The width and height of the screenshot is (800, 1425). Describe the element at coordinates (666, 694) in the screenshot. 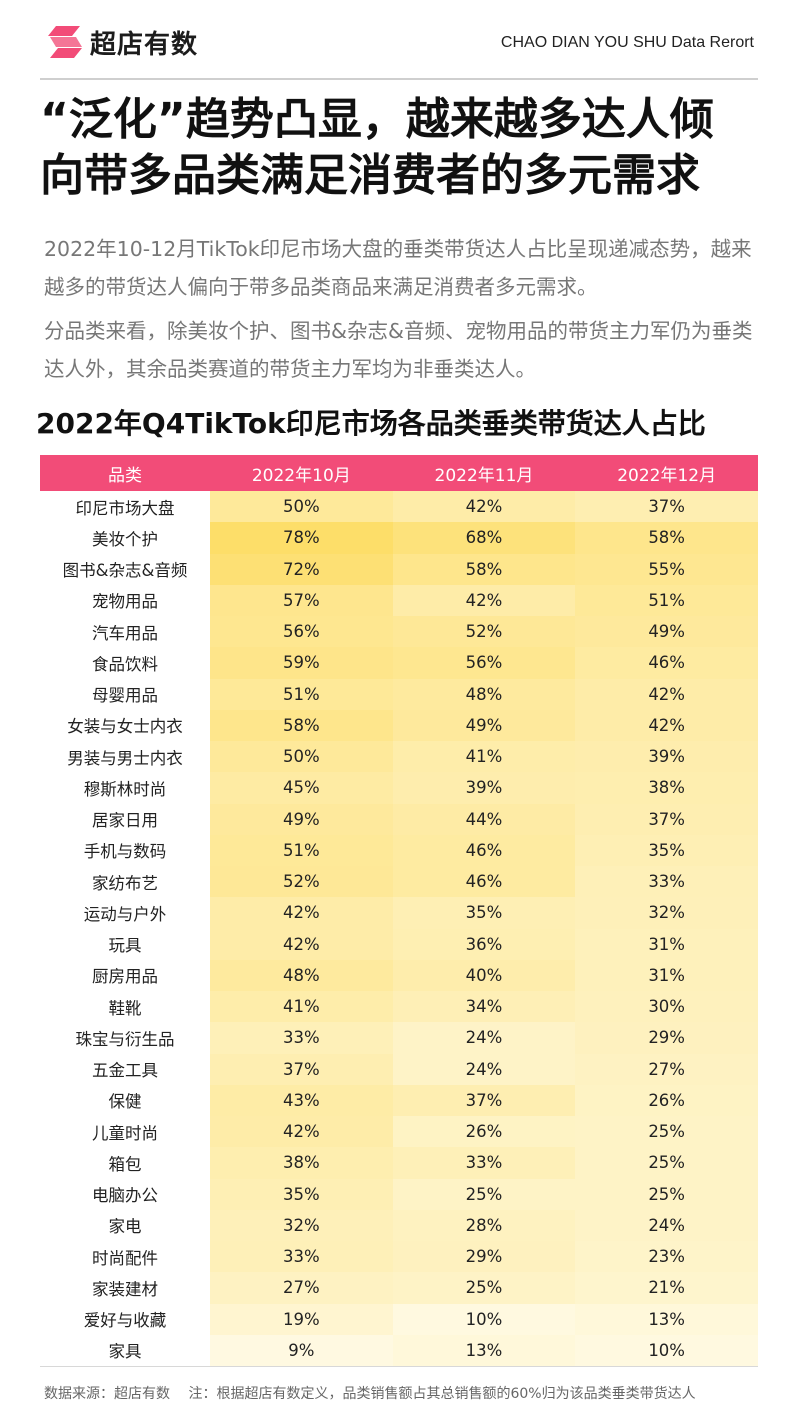

I see `value-cell-dec: 42%` at that location.